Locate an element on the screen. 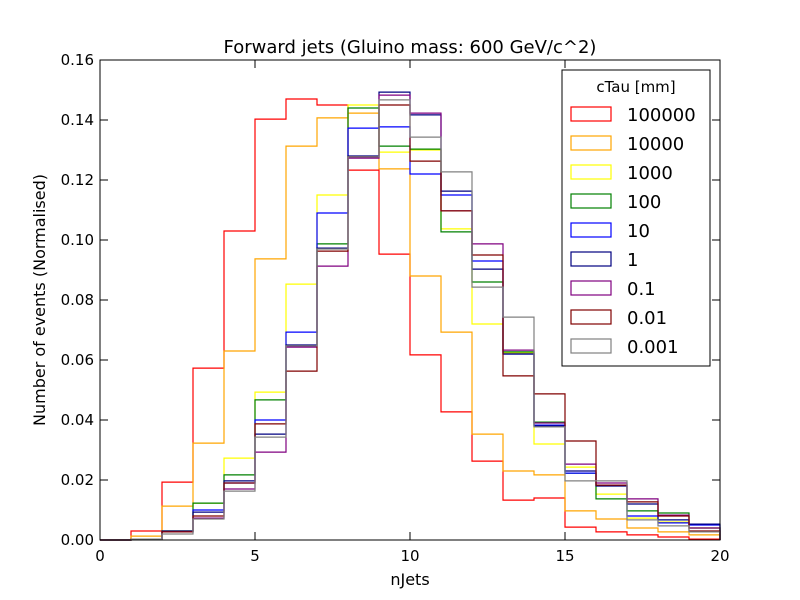  x-axis-label: nJets is located at coordinates (409, 579).